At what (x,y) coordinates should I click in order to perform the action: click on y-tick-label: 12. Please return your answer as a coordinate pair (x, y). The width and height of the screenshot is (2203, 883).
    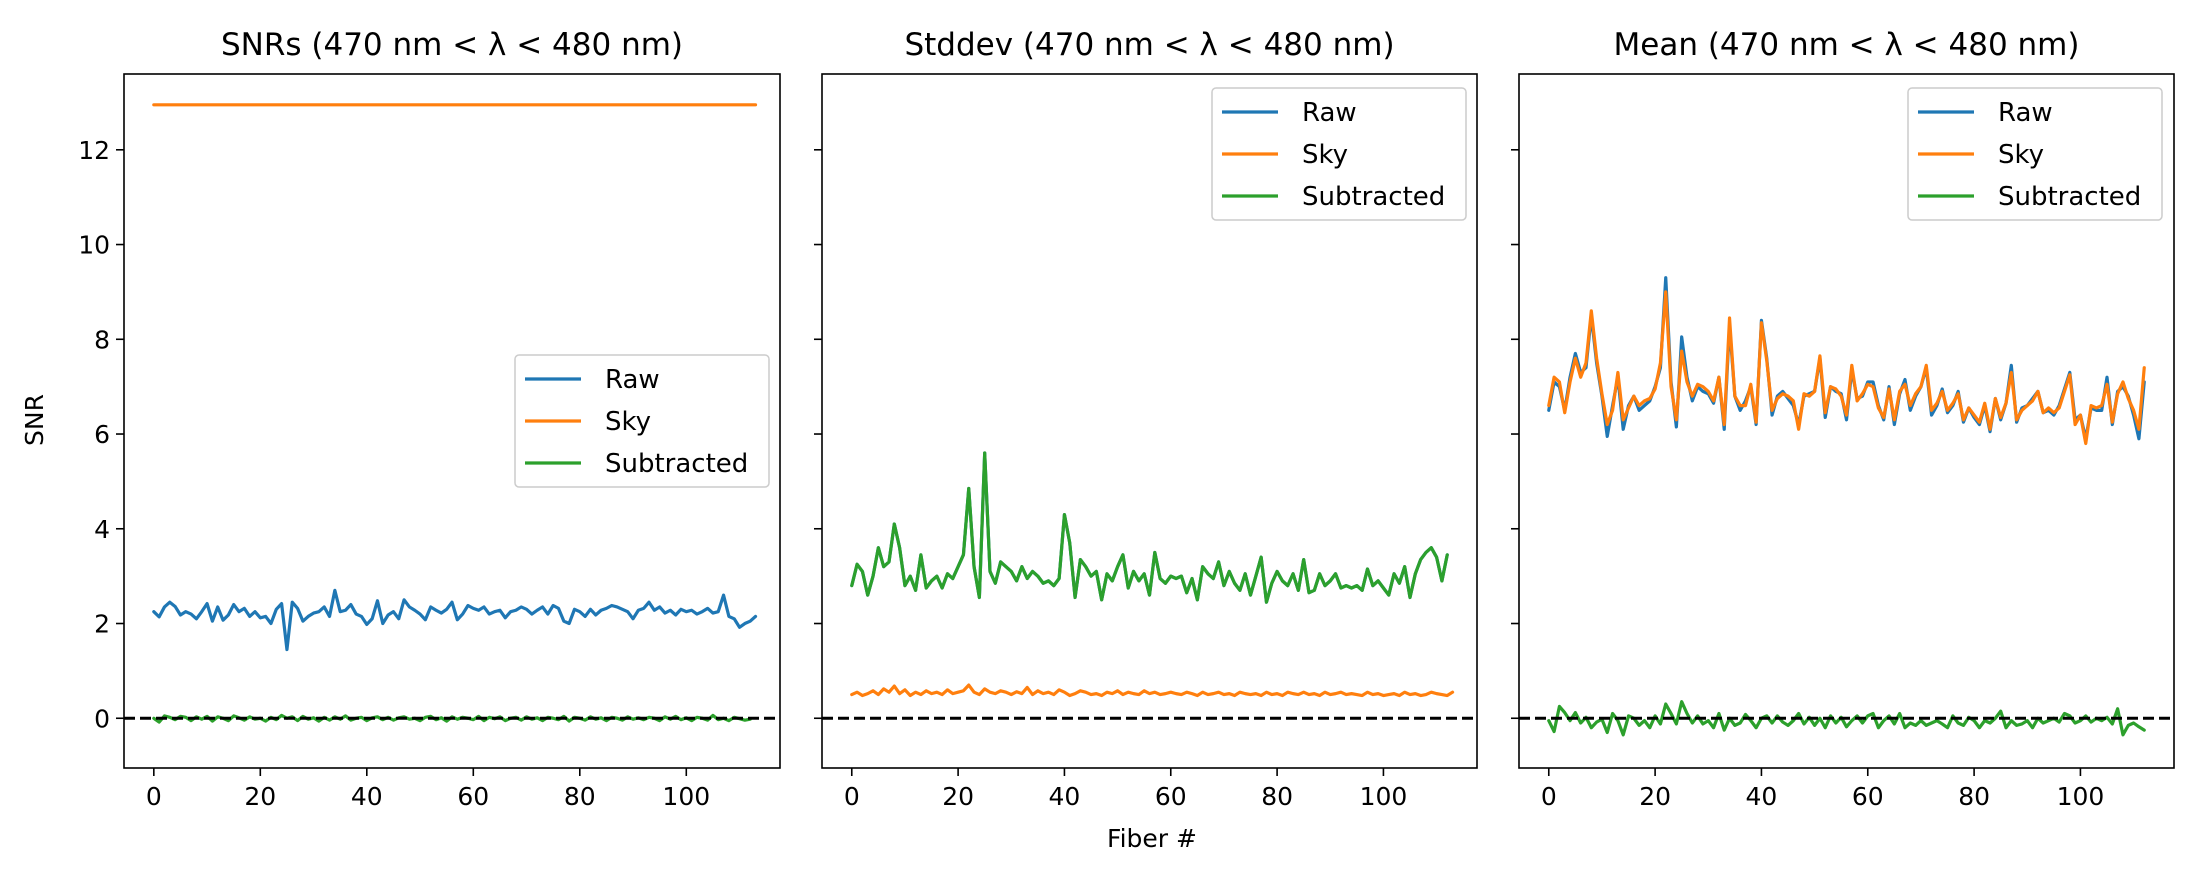
    Looking at the image, I should click on (94, 150).